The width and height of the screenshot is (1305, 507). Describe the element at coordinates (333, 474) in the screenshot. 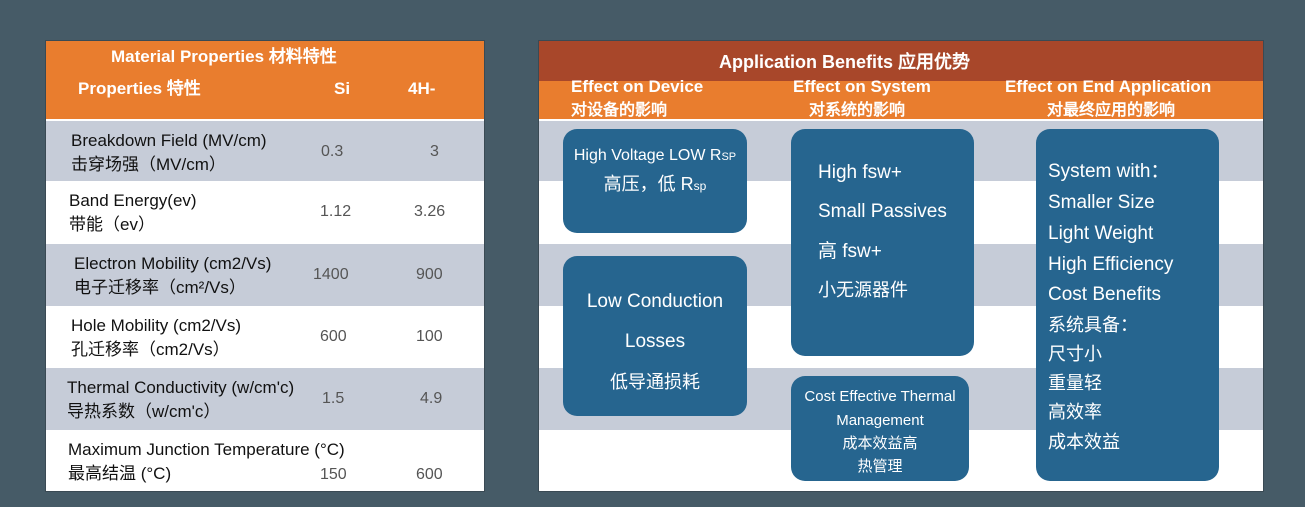

I see `si-value: 150` at that location.